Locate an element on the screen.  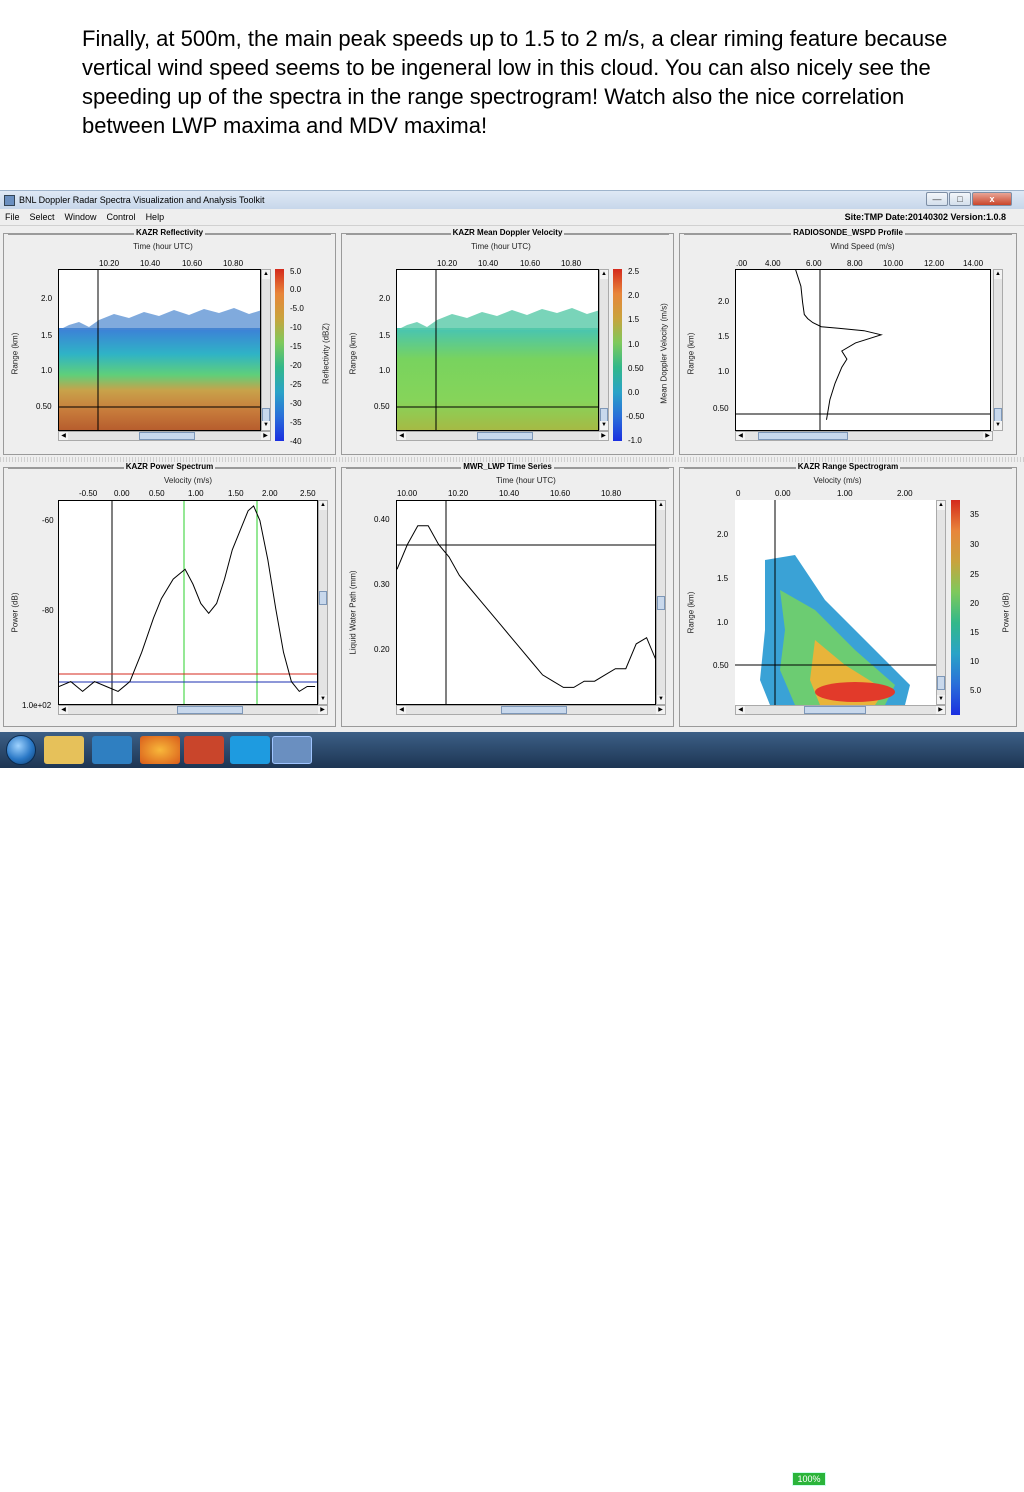
x-axis-title: Wind Speed (m/s) is located at coordinates (862, 246).